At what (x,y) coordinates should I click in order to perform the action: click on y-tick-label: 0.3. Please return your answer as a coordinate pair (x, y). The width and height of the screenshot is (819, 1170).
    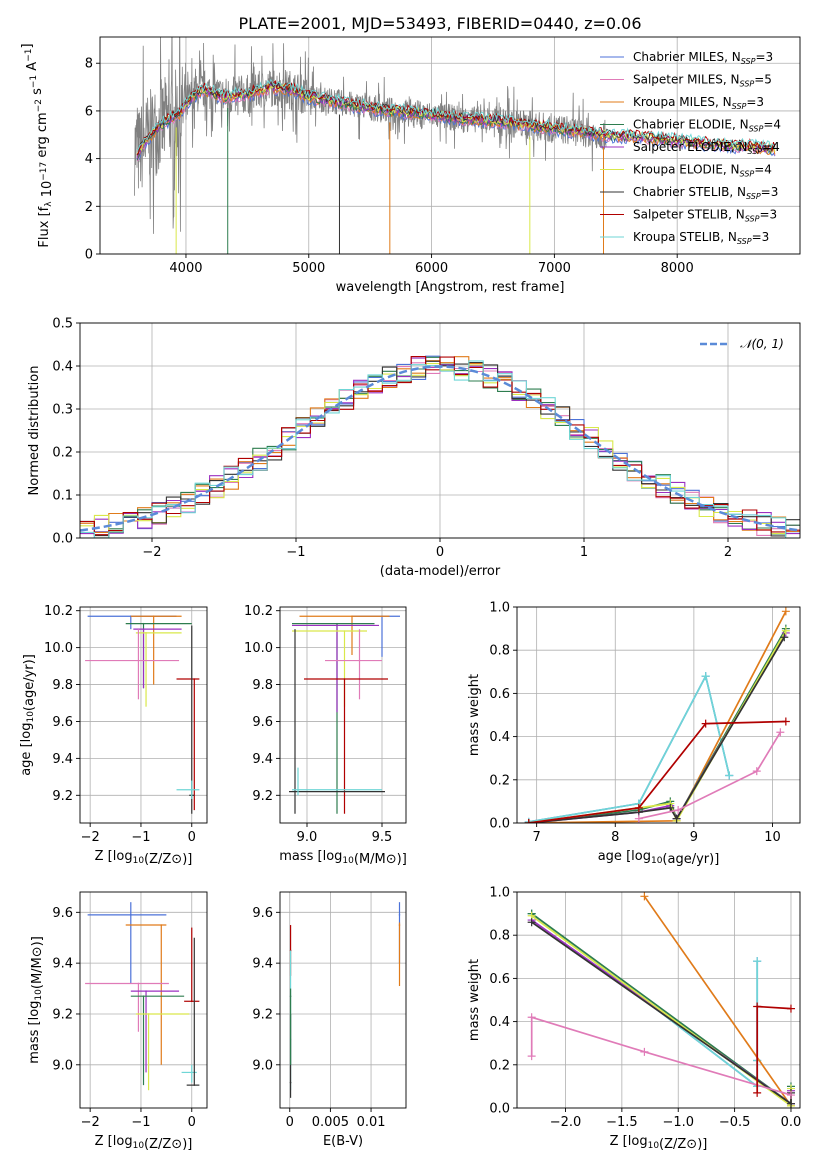
    Looking at the image, I should click on (62, 410).